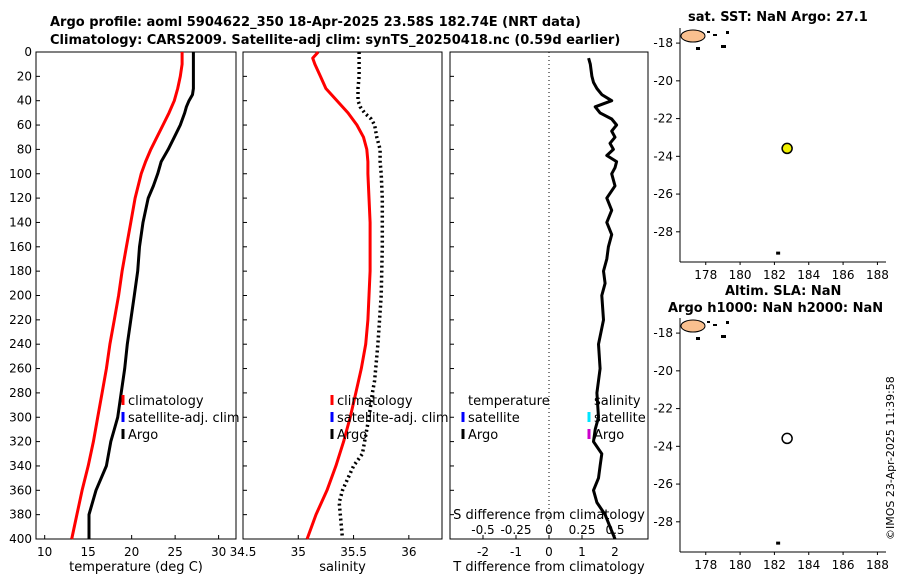  Describe the element at coordinates (375, 401) in the screenshot. I see `legend-label: climatology` at that location.